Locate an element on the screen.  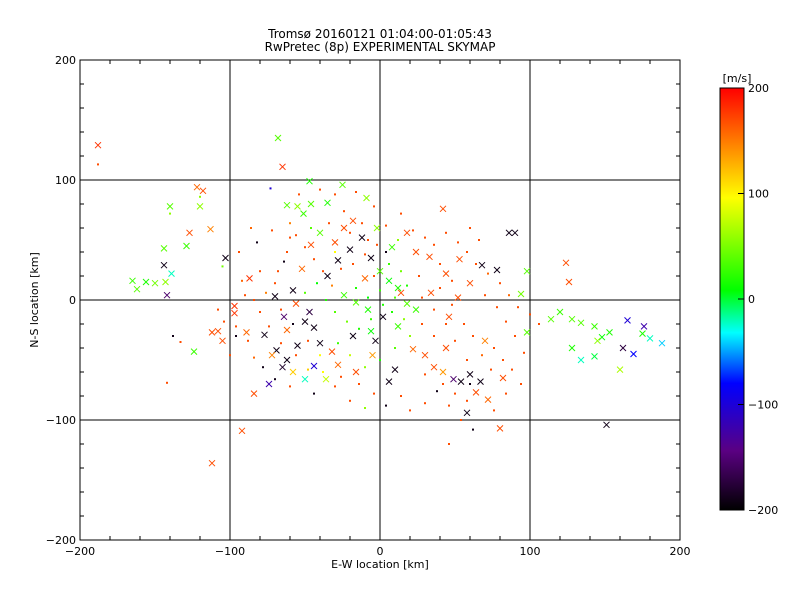
colorbar-tick-label: 200 is located at coordinates (758, 88).